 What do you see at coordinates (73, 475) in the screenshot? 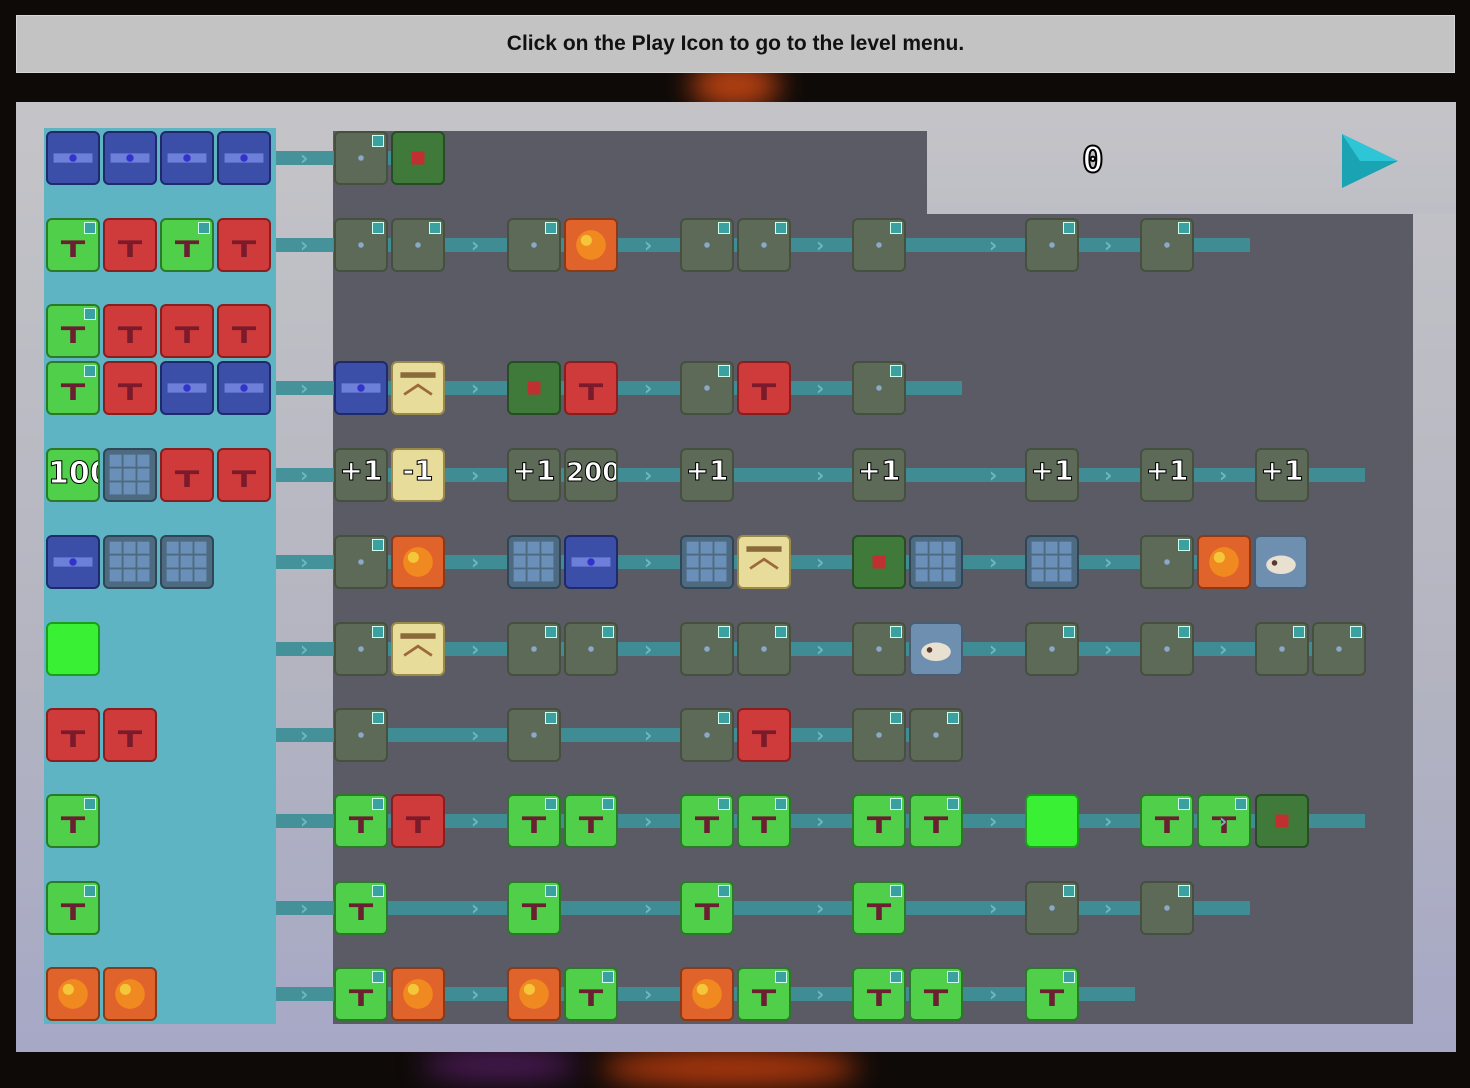
I see `rule-tile-counter: 100` at bounding box center [73, 475].